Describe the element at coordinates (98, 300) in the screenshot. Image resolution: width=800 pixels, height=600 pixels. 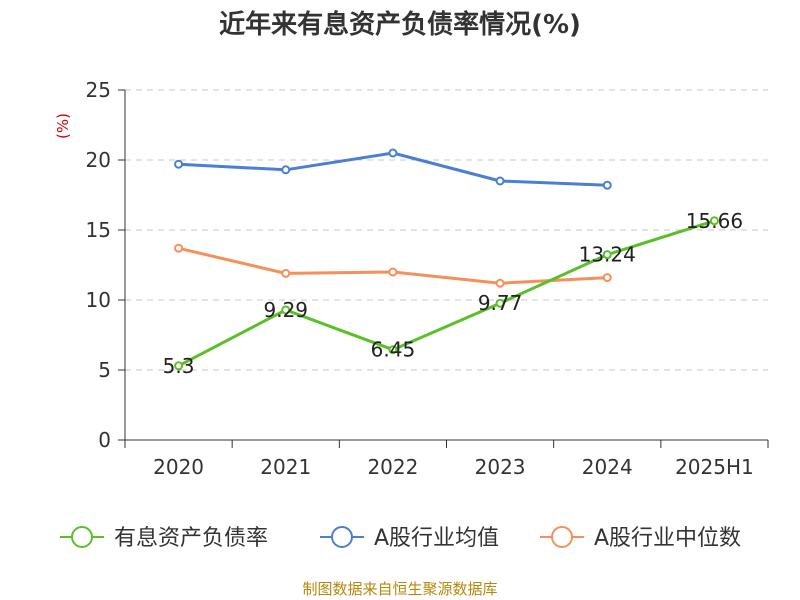
I see `y-tick-label: 10` at that location.